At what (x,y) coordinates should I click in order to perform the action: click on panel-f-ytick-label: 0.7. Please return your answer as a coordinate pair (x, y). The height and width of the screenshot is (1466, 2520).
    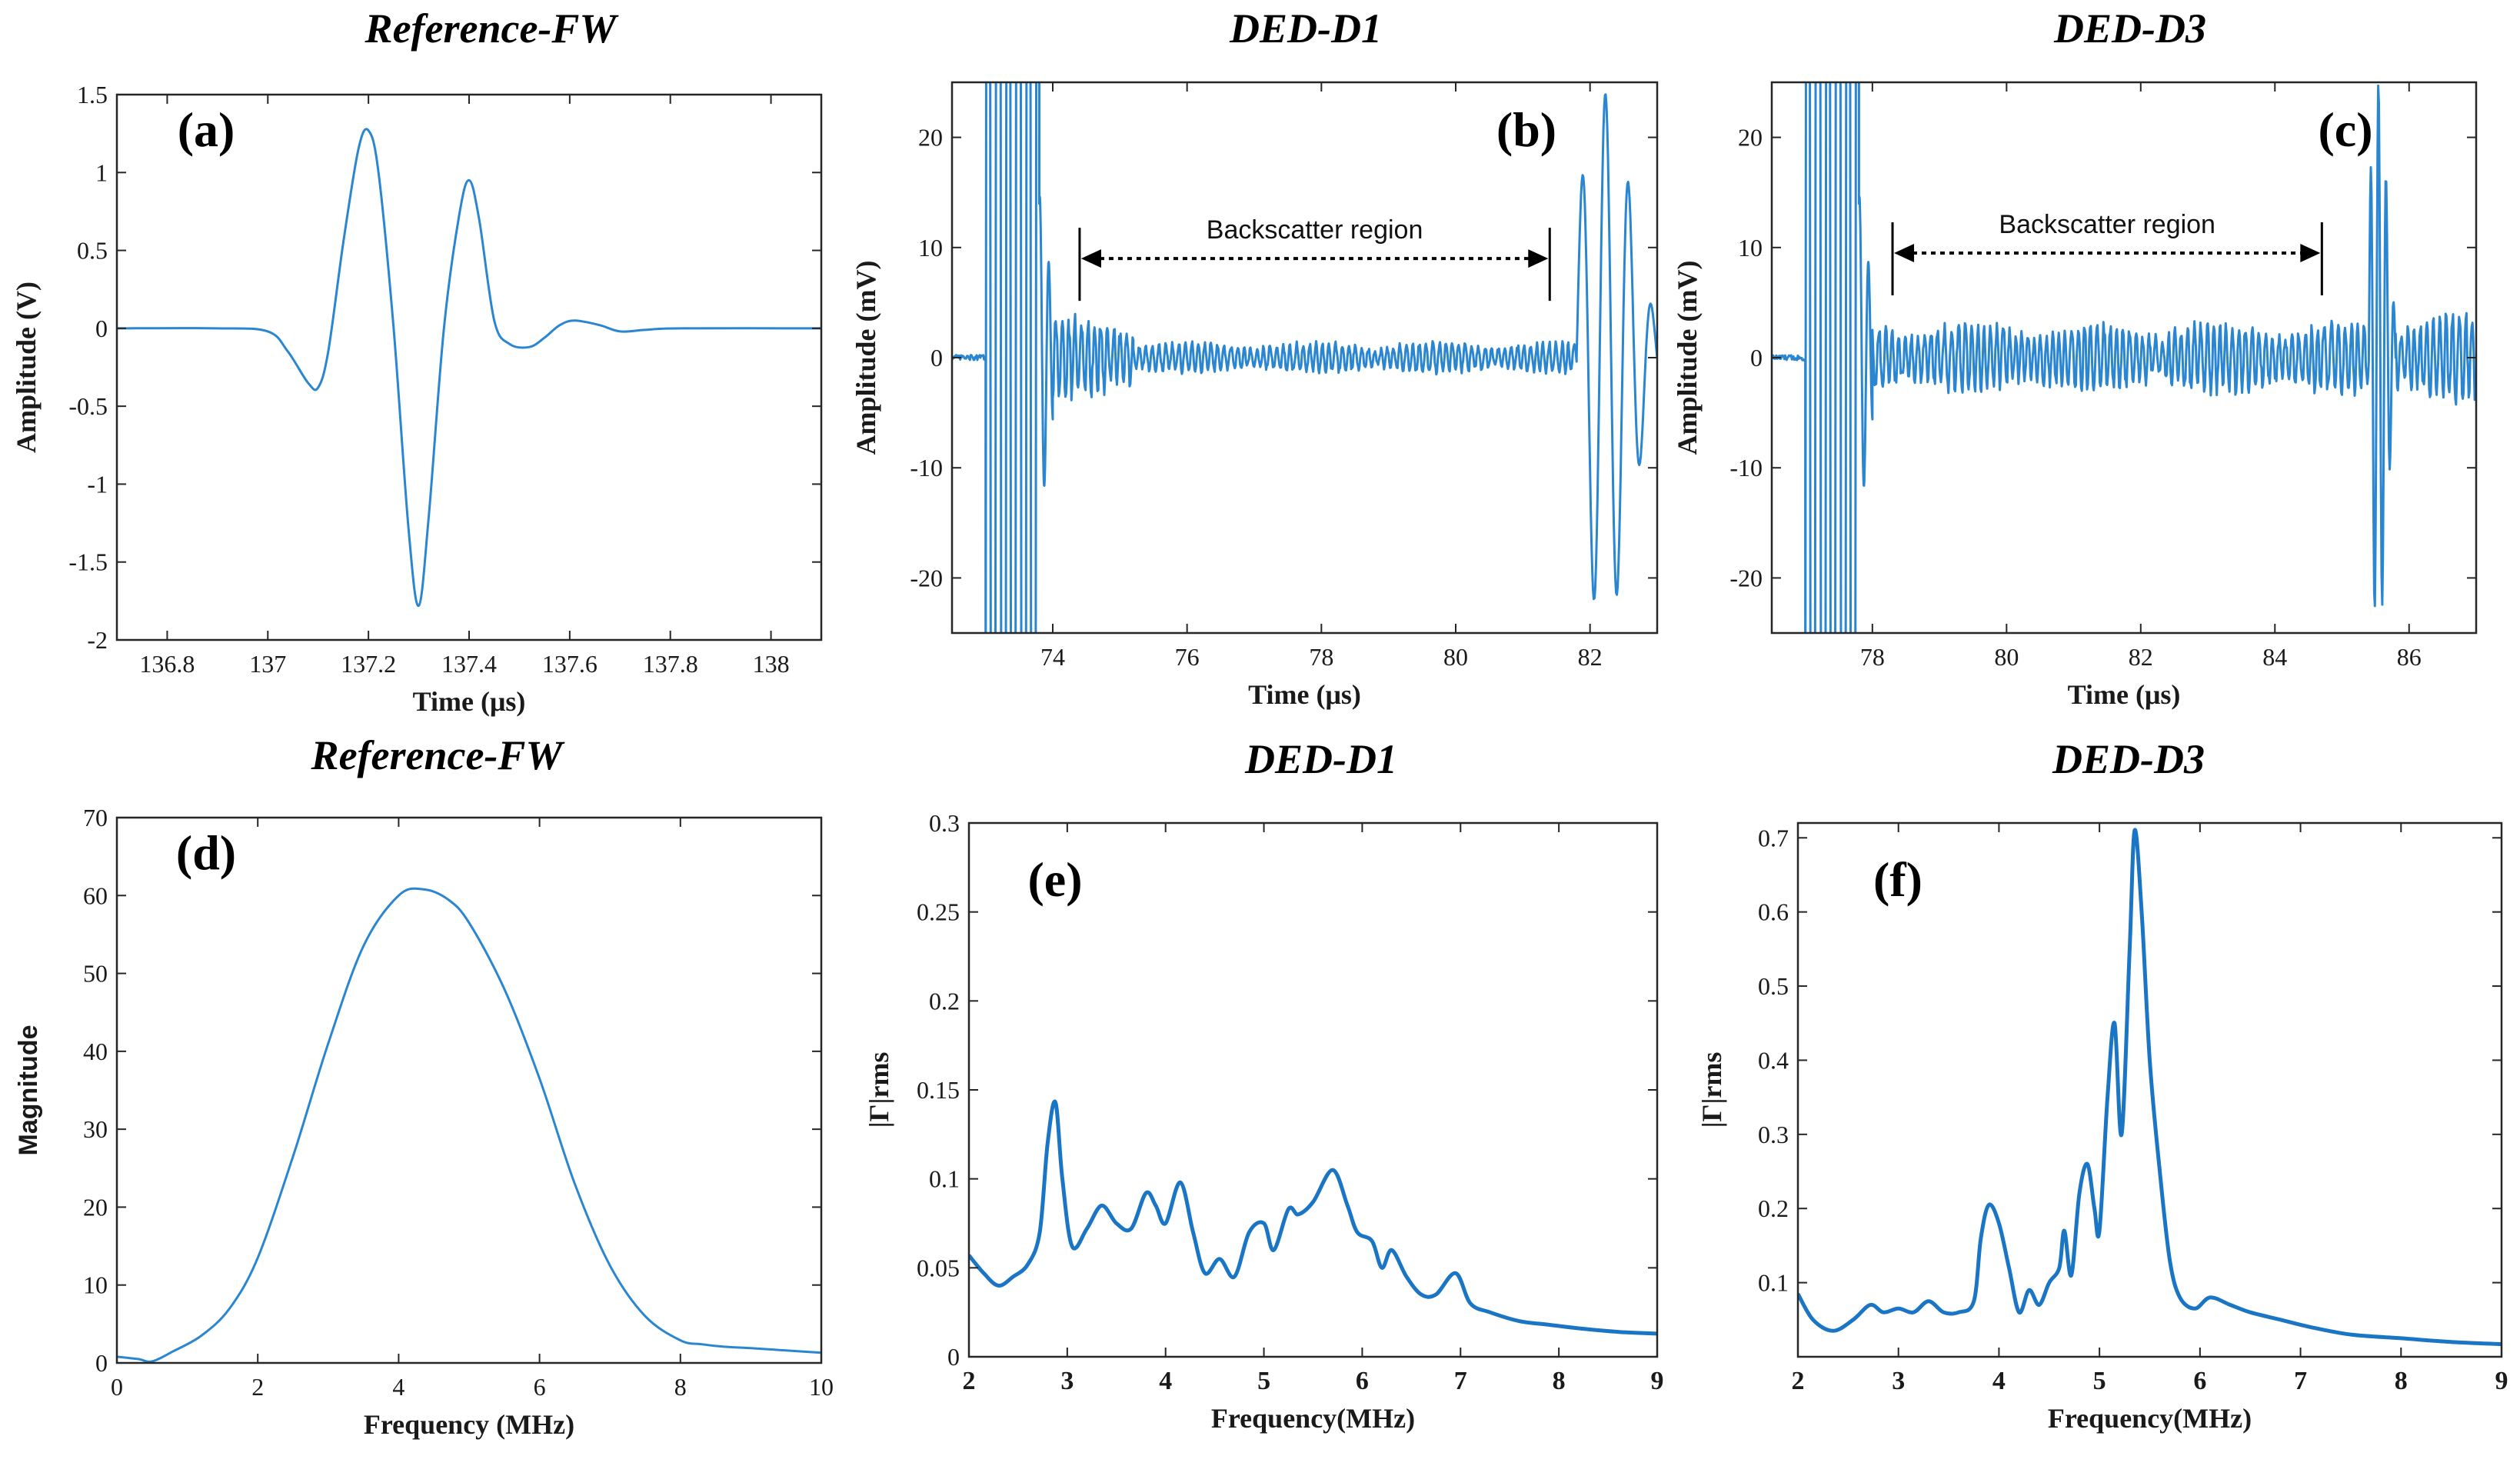
    Looking at the image, I should click on (1773, 837).